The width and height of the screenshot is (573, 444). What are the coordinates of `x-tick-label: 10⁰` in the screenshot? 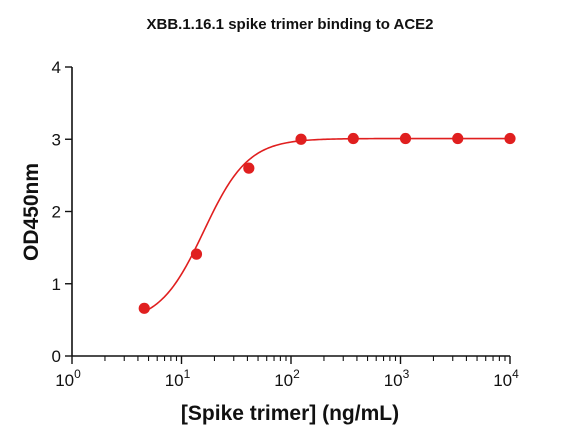 It's located at (68, 378).